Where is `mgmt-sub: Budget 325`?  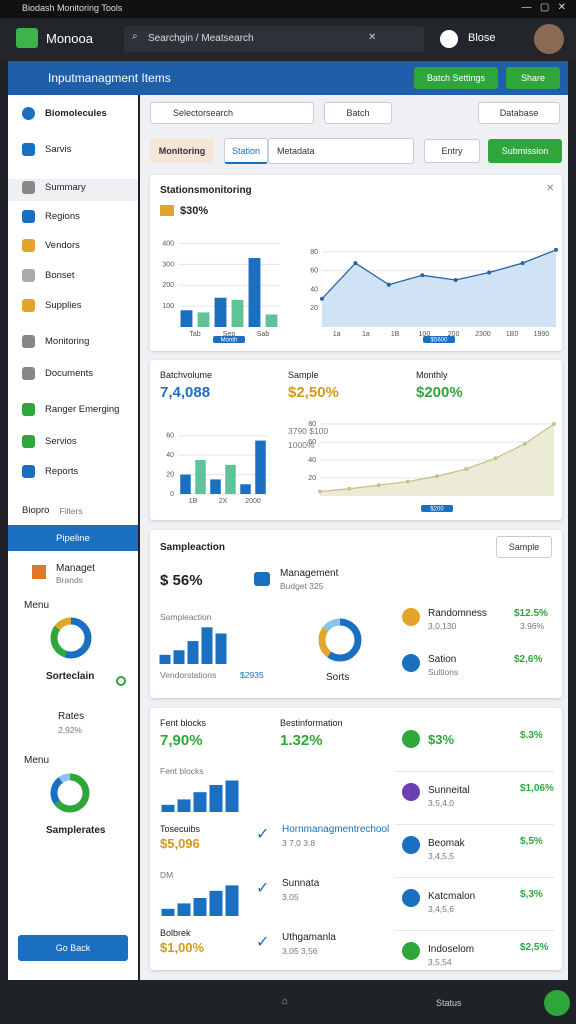
mgmt-sub: Budget 325 is located at coordinates (302, 586).